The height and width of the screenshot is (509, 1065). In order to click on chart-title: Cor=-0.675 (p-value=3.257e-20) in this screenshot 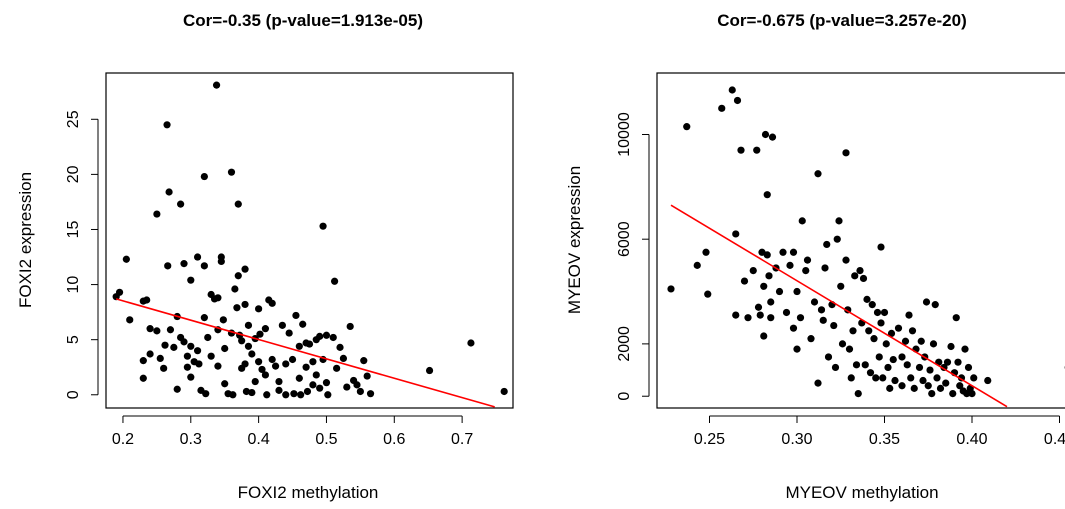, I will do `click(841, 20)`.